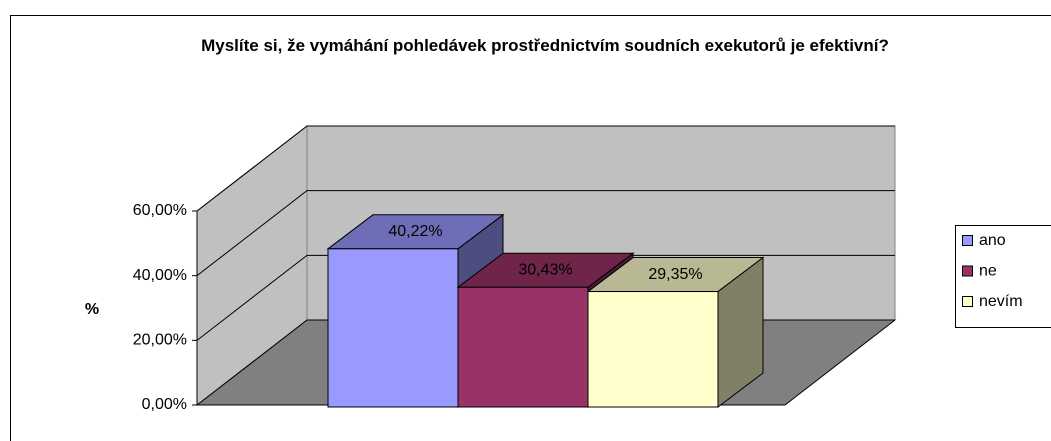  Describe the element at coordinates (160, 210) in the screenshot. I see `y-tick-label: 60,00%` at that location.